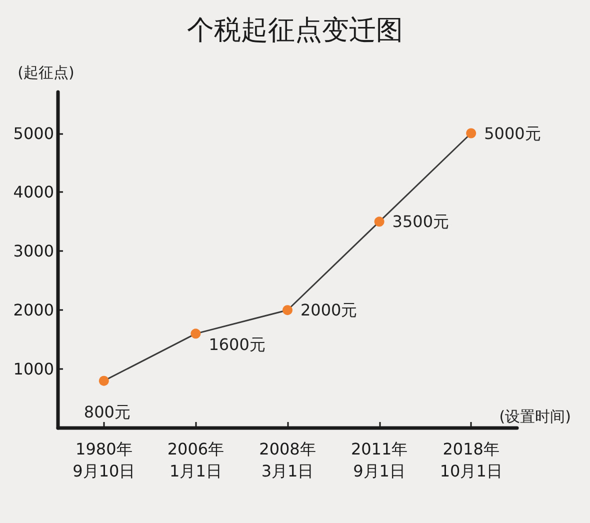 The width and height of the screenshot is (590, 523). I want to click on x-tick-label: 2018年 10月1日, so click(471, 460).